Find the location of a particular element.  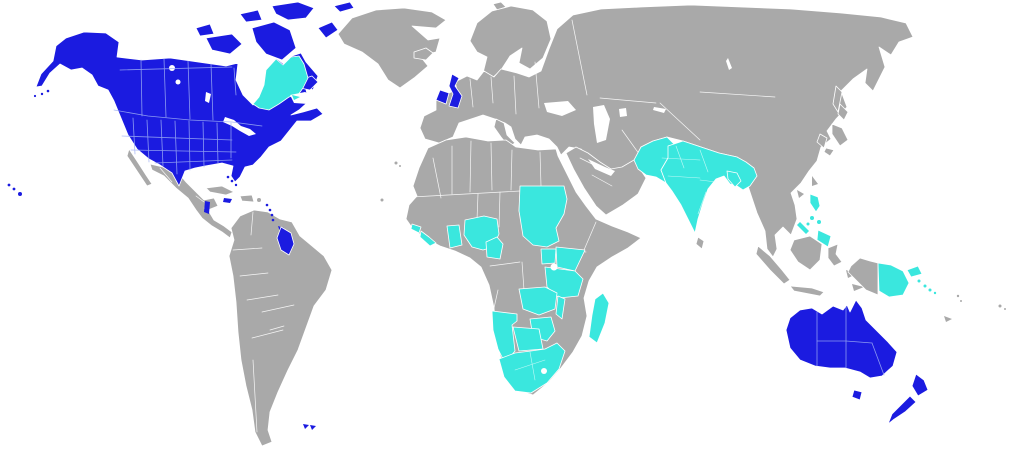

region-ghana is located at coordinates (454, 236).